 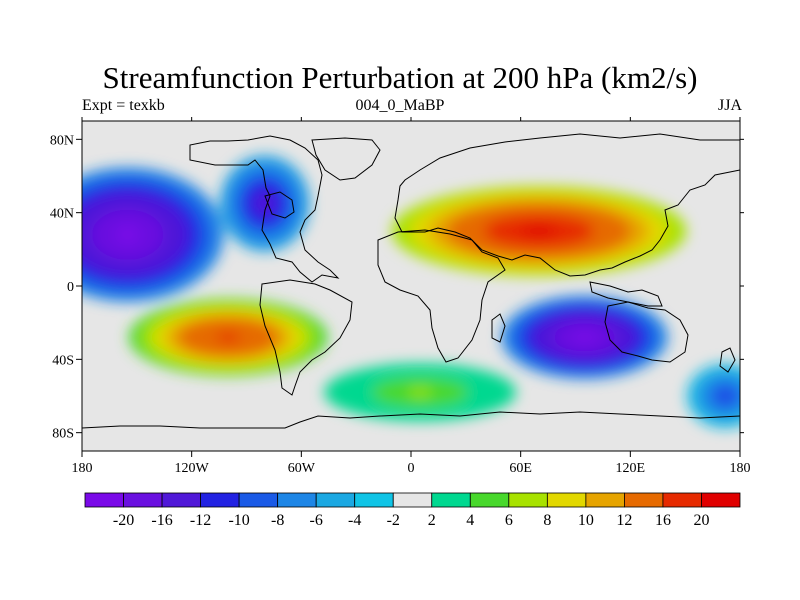 I want to click on x-tick-label: 60W, so click(x=302, y=468).